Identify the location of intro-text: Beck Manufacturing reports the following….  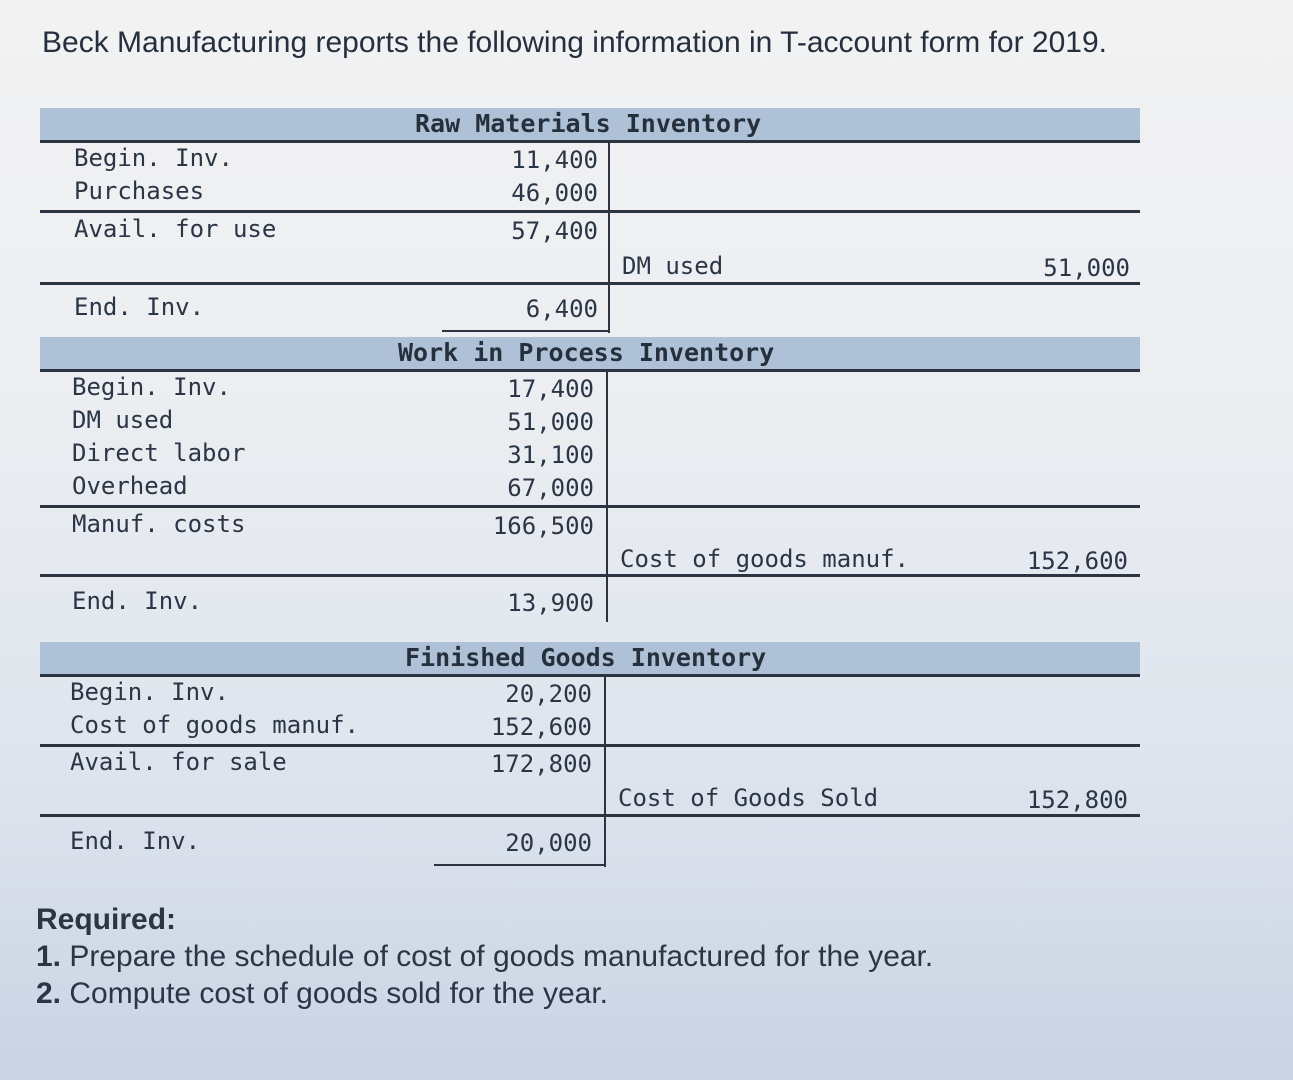
(574, 42).